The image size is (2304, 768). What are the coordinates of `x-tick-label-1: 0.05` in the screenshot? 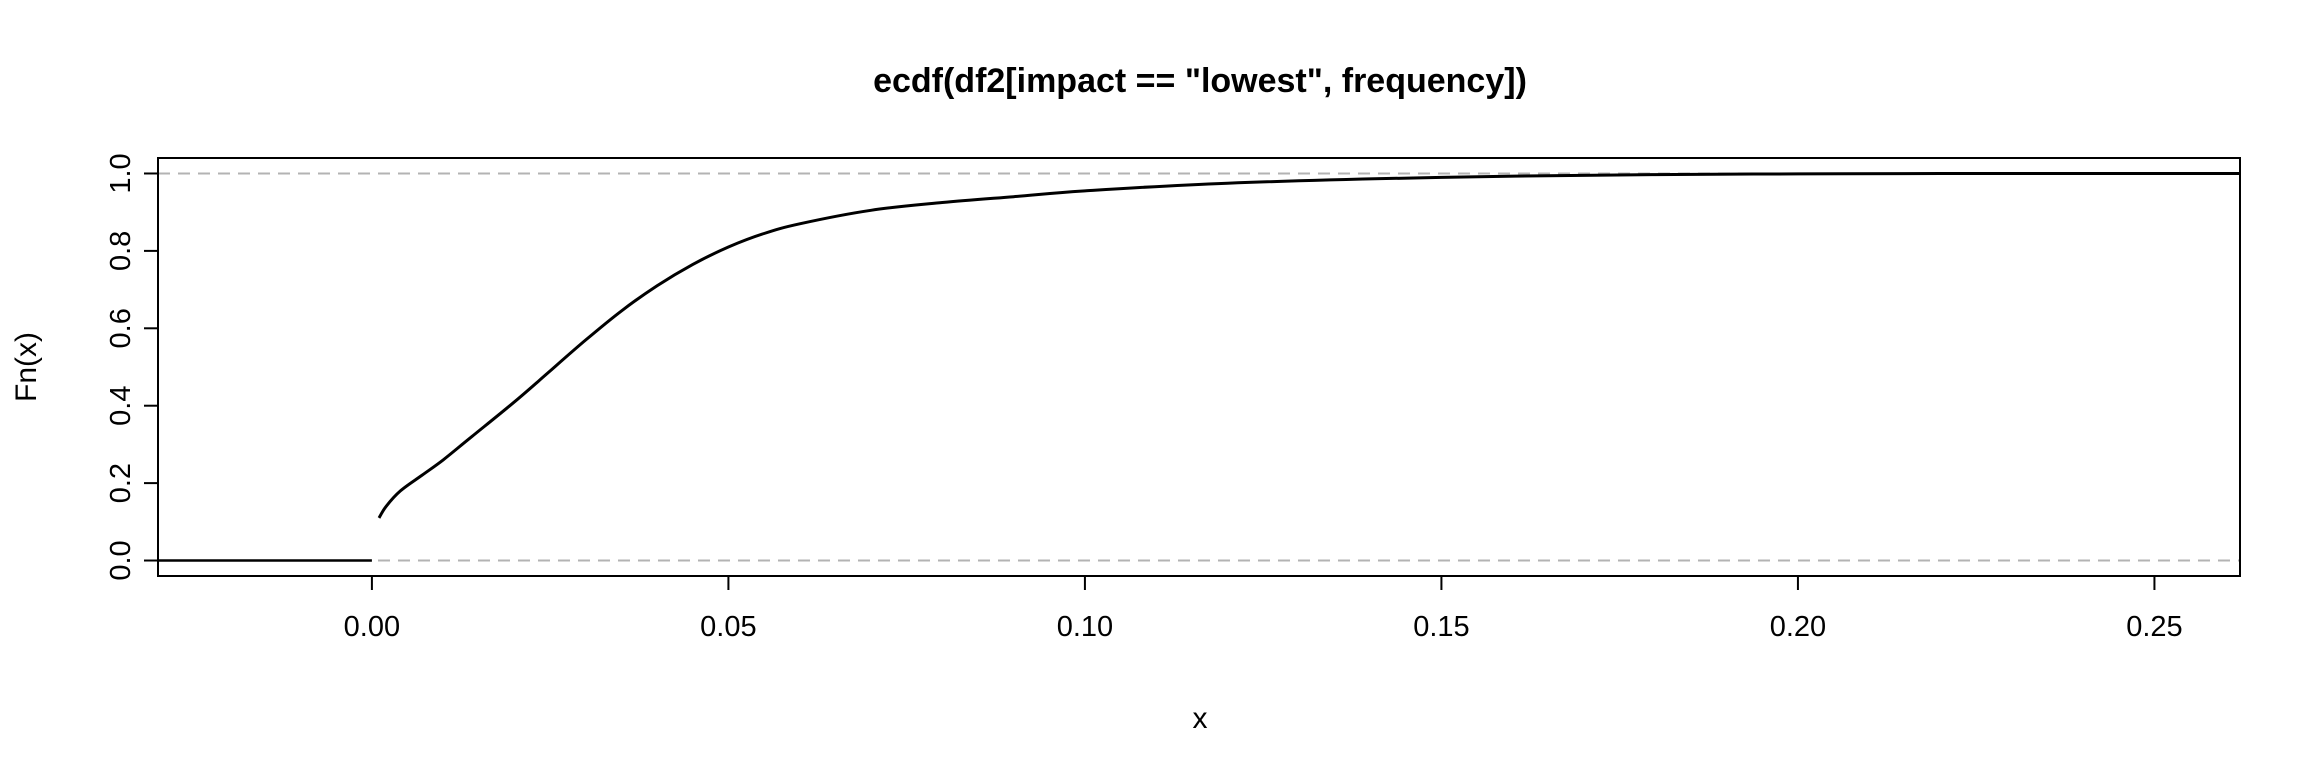 It's located at (728, 627).